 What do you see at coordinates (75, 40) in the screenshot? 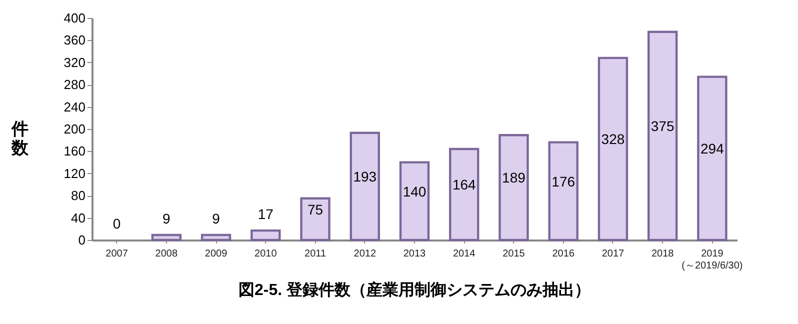
I see `y-tick-label: 360` at bounding box center [75, 40].